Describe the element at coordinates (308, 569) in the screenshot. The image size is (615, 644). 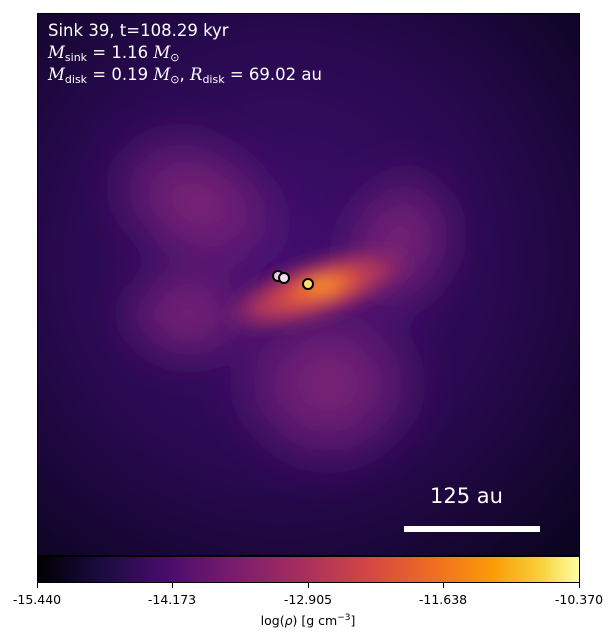
I see `colorbar` at that location.